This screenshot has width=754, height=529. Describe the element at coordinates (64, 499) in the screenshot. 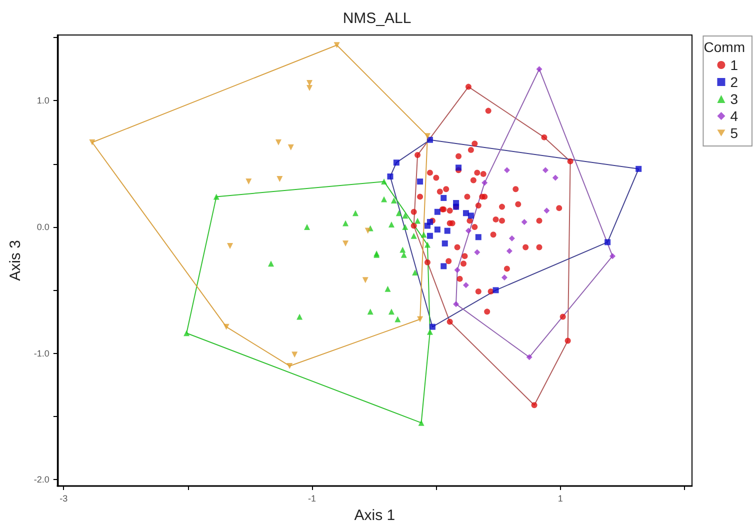

I see `x-tick-label: -3` at that location.